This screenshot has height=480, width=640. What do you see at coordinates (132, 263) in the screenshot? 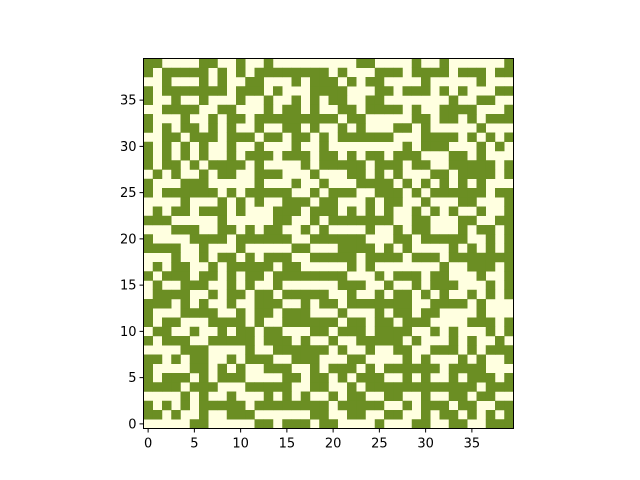
I see `y-axis: 0 5 10 15 20 25 30 35` at bounding box center [132, 263].